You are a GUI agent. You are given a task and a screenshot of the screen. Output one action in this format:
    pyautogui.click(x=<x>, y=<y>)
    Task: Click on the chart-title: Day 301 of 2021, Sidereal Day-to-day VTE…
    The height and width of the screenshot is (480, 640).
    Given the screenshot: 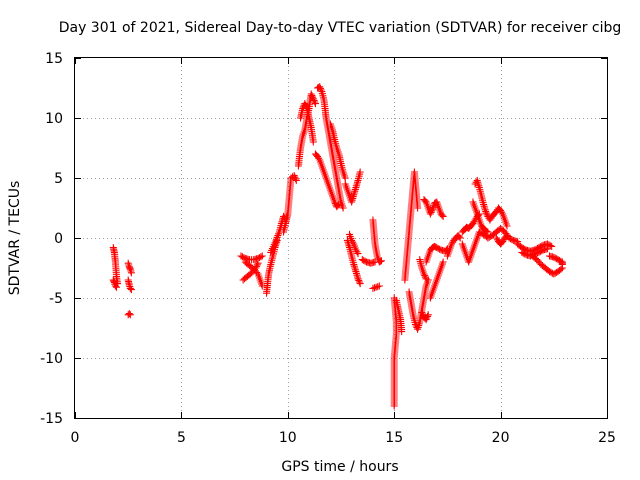 What is the action you would take?
    pyautogui.click(x=340, y=28)
    